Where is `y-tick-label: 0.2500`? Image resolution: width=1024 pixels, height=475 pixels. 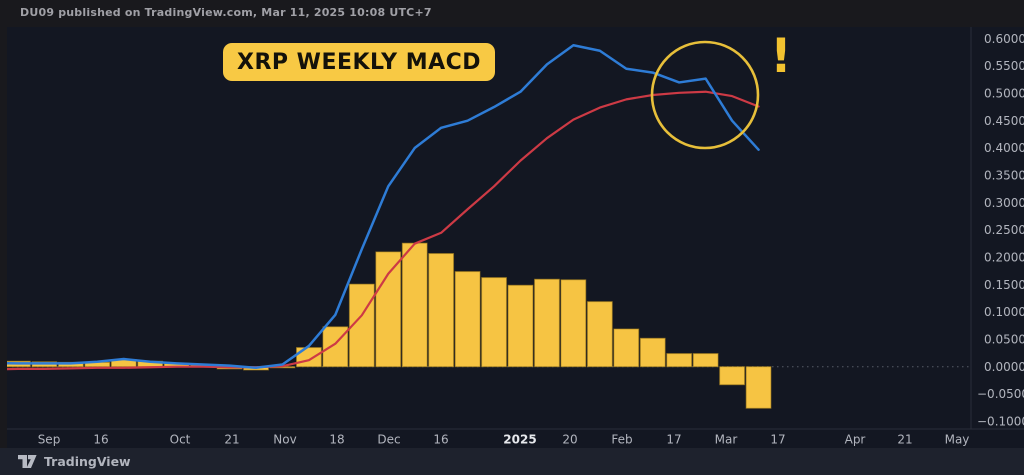
y-tick-label: 0.2500 is located at coordinates (1004, 230).